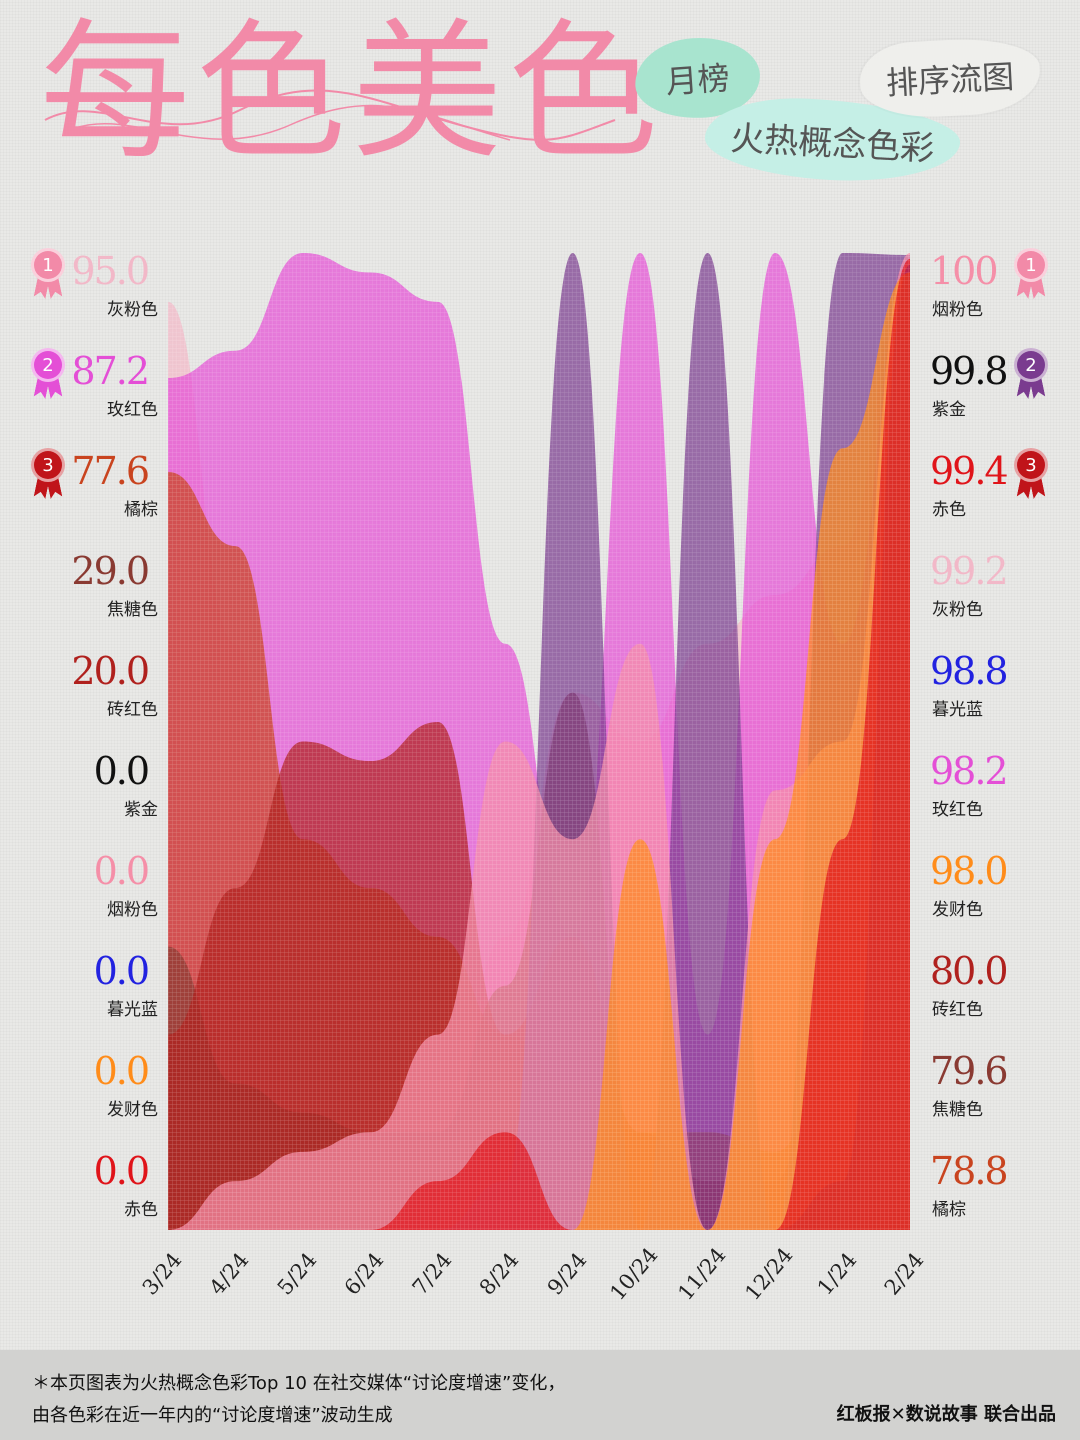 The image size is (1080, 1440). What do you see at coordinates (969, 1071) in the screenshot?
I see `right-rank-value: 79.6` at bounding box center [969, 1071].